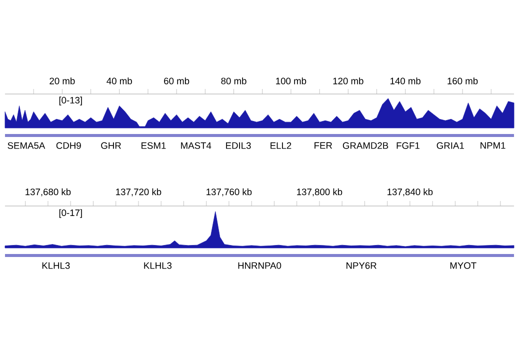 Image resolution: width=520 pixels, height=350 pixels. I want to click on x-tick-label: 137,680 kb, so click(48, 192).